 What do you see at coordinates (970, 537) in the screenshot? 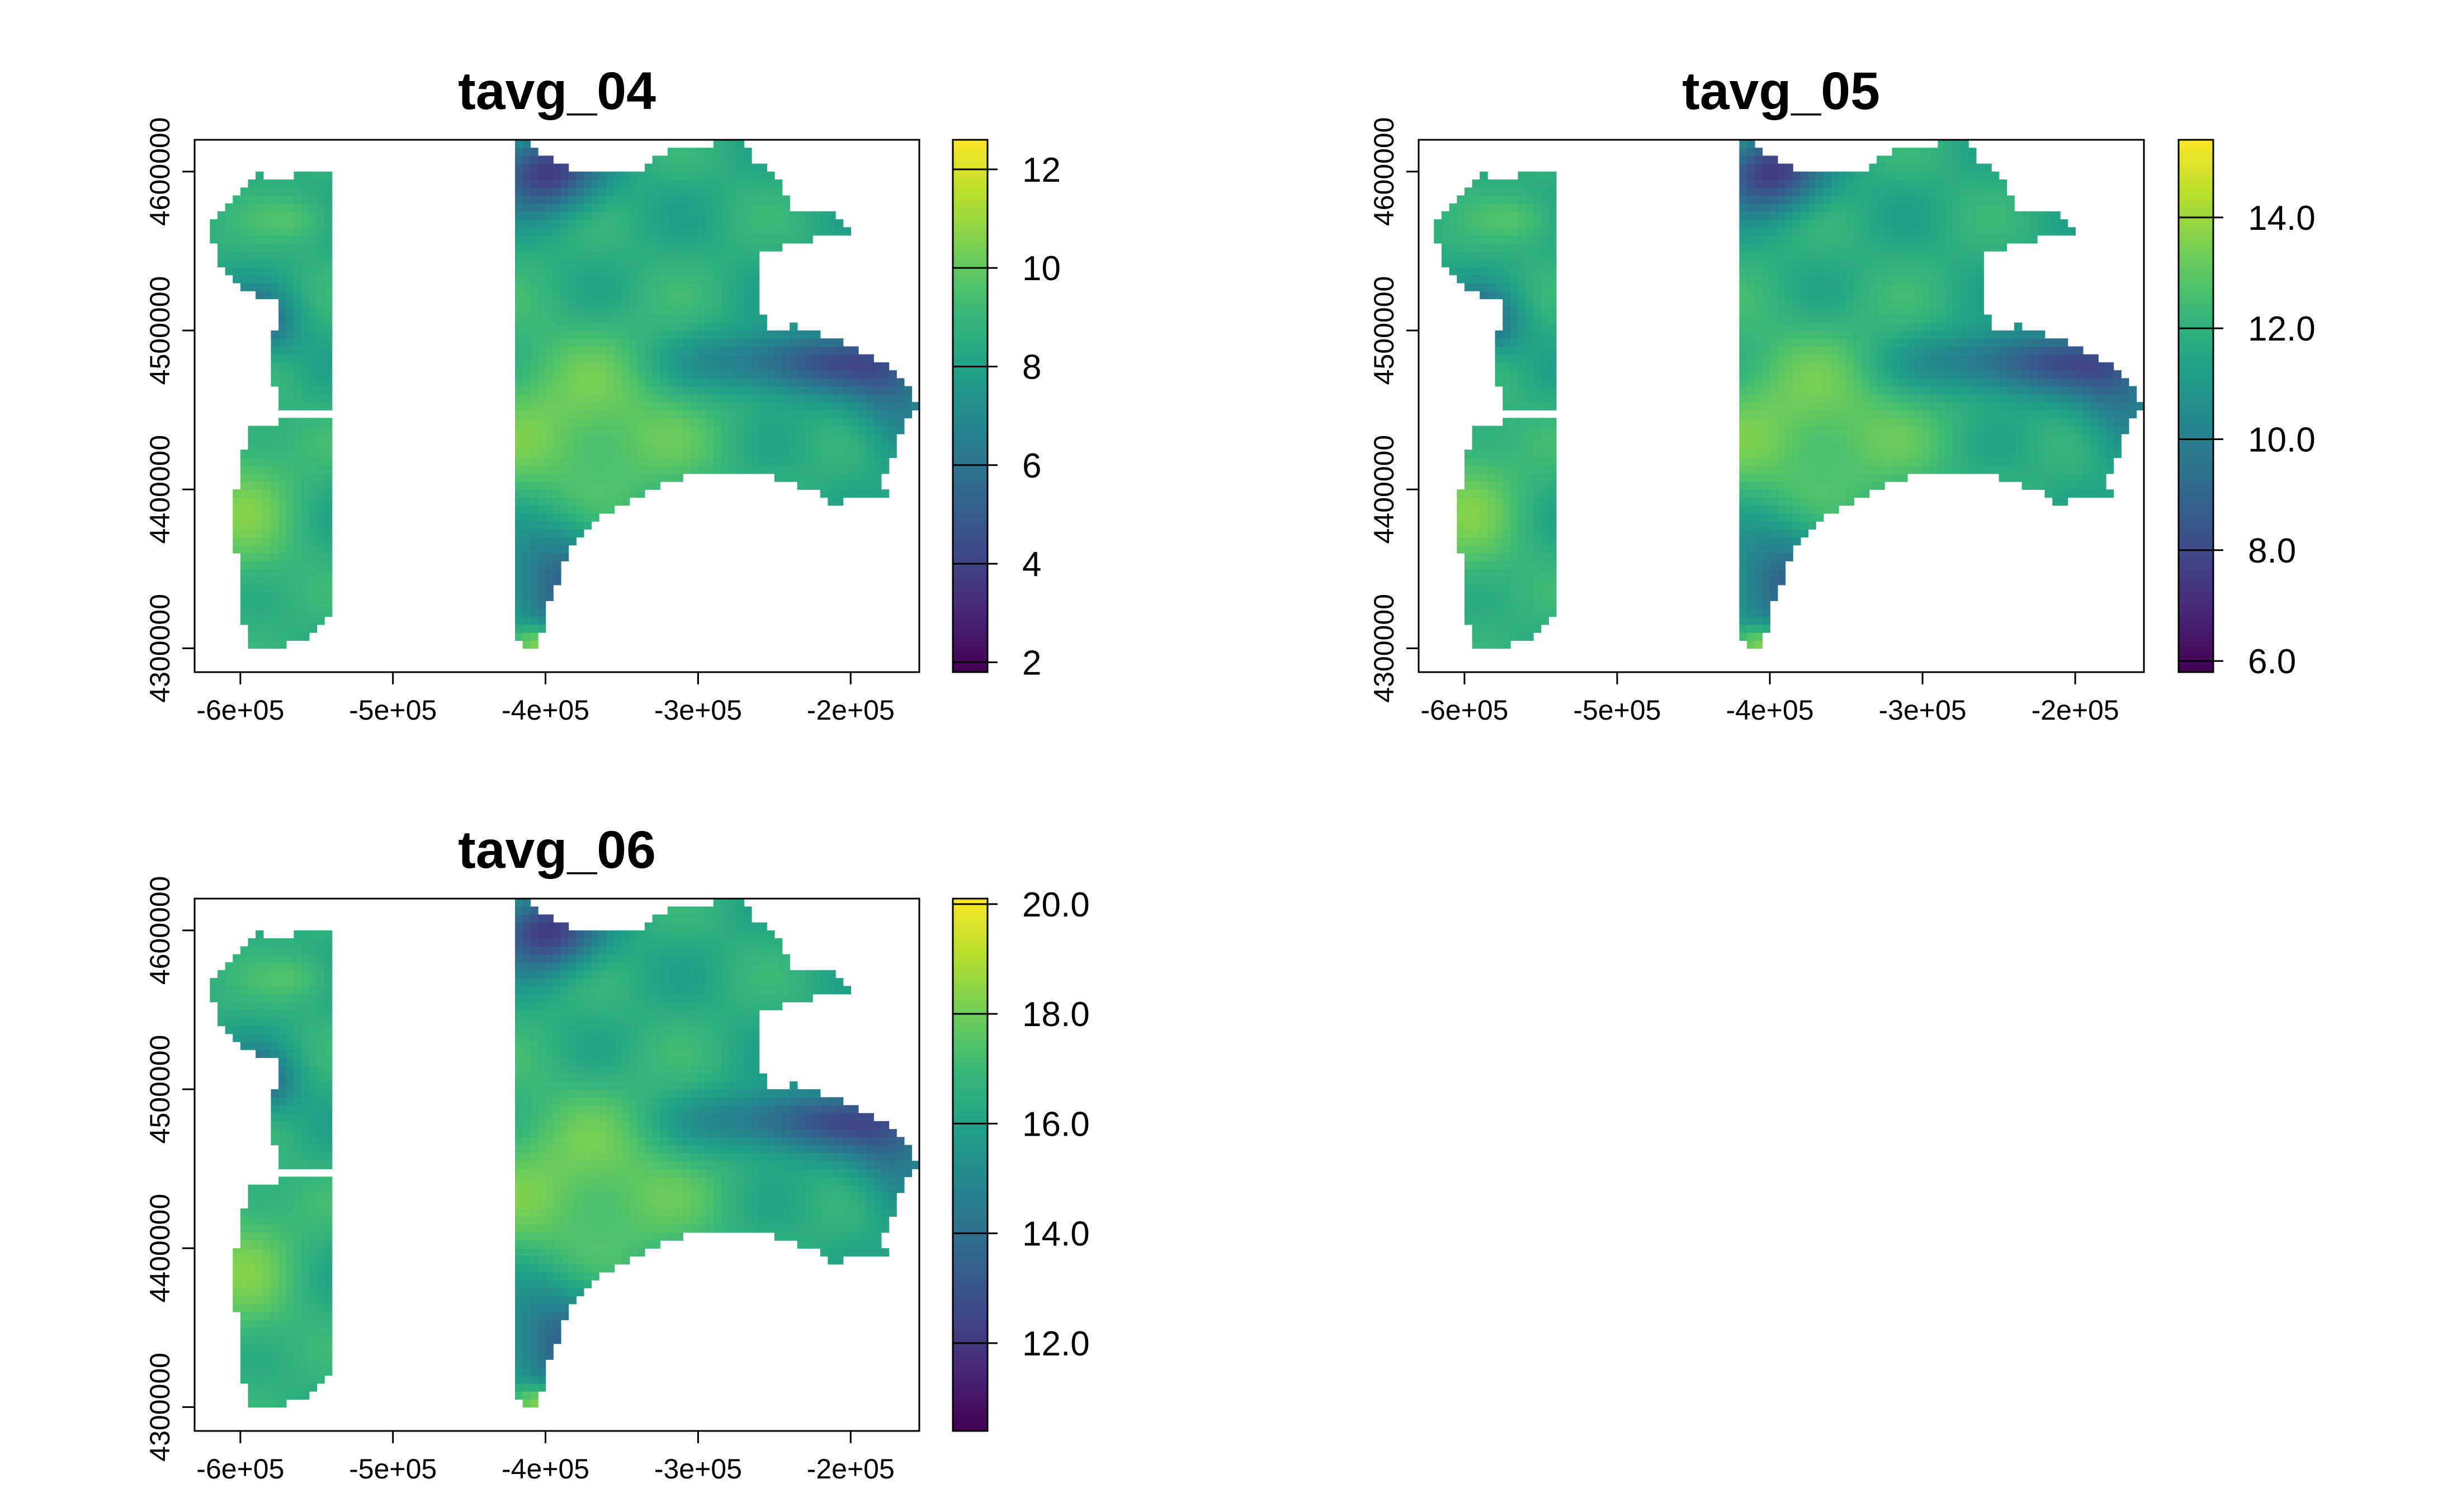
I see `legend-color-step` at bounding box center [970, 537].